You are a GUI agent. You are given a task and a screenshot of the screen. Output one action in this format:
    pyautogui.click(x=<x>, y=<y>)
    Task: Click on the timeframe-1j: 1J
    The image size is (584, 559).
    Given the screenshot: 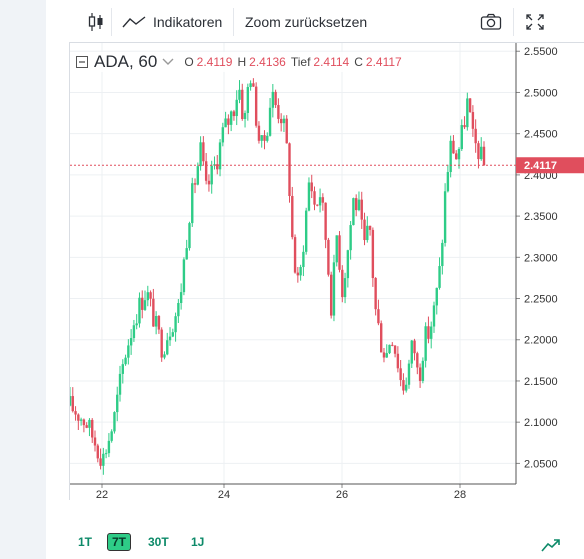 What is the action you would take?
    pyautogui.click(x=198, y=542)
    